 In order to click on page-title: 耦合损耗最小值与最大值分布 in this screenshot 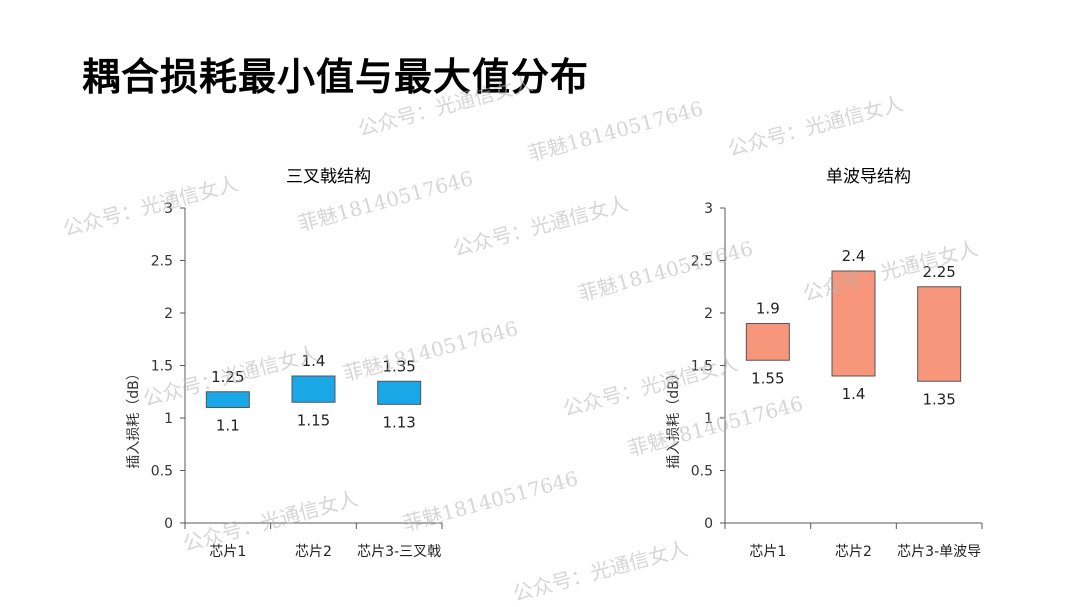, I will do `click(336, 77)`.